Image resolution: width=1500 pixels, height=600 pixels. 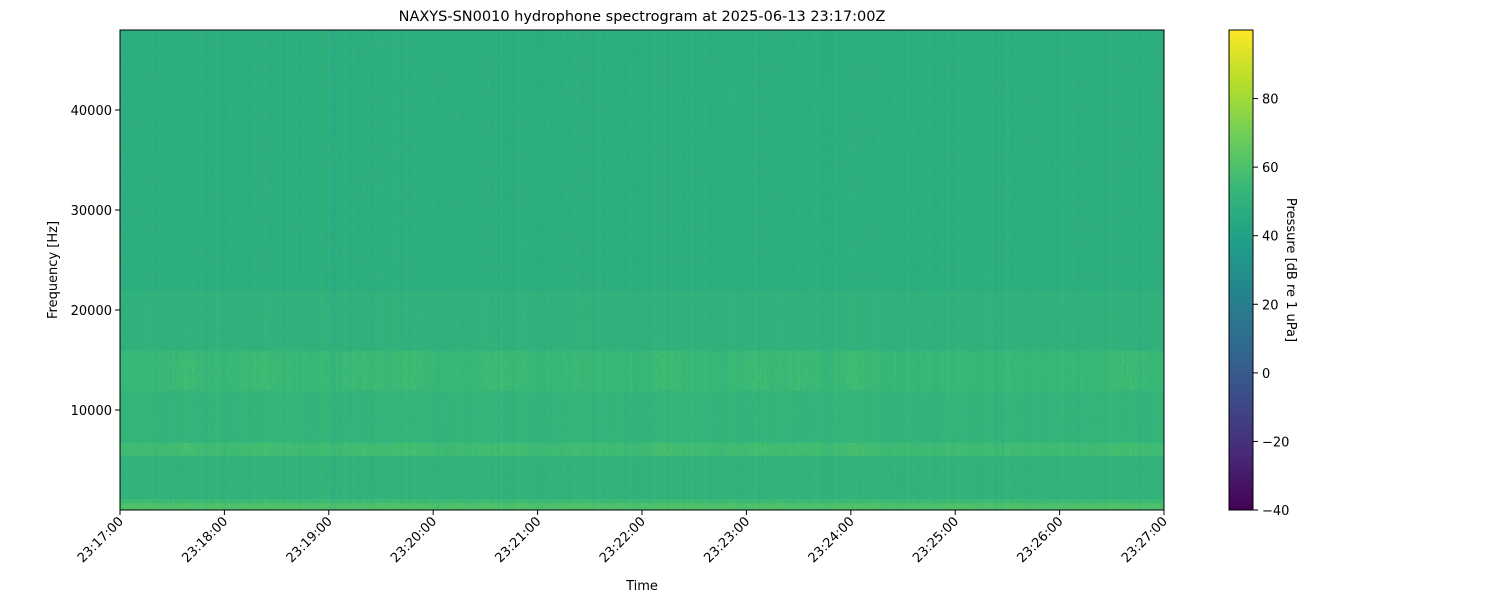 I want to click on y-tick-label: 10000, so click(x=91, y=411).